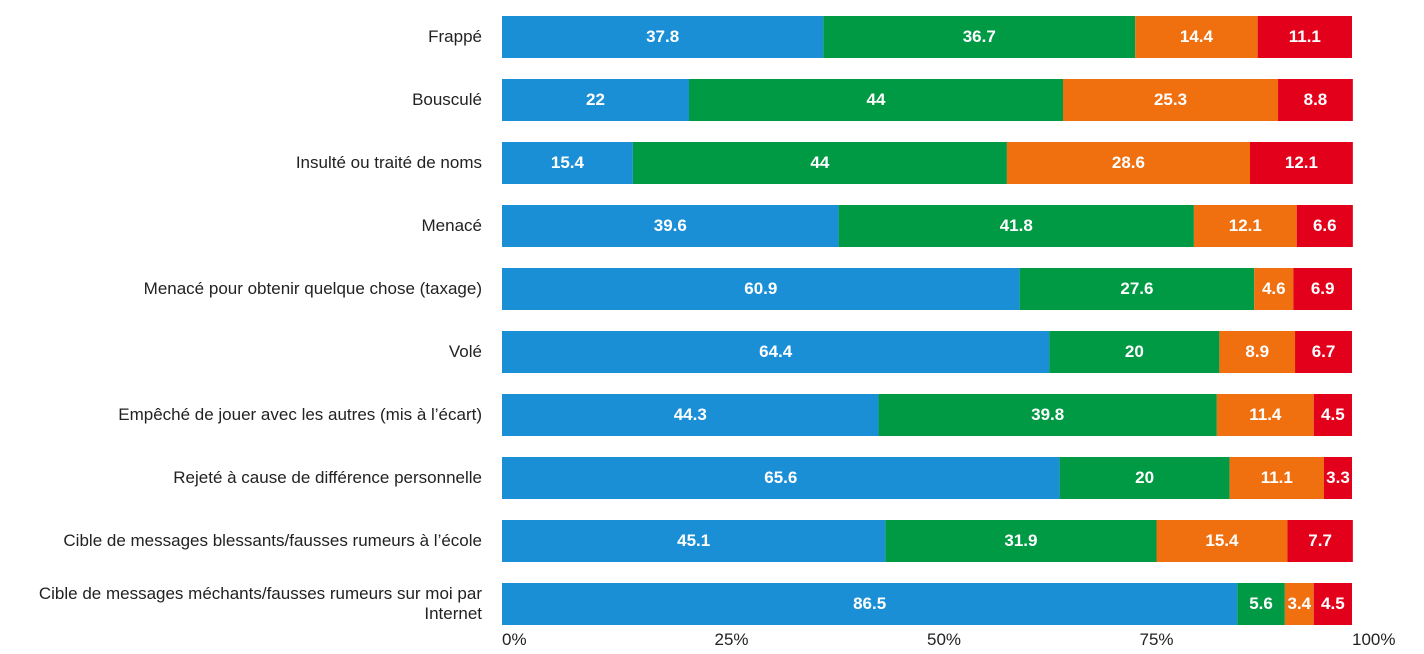  I want to click on value-label: 45.1, so click(694, 540).